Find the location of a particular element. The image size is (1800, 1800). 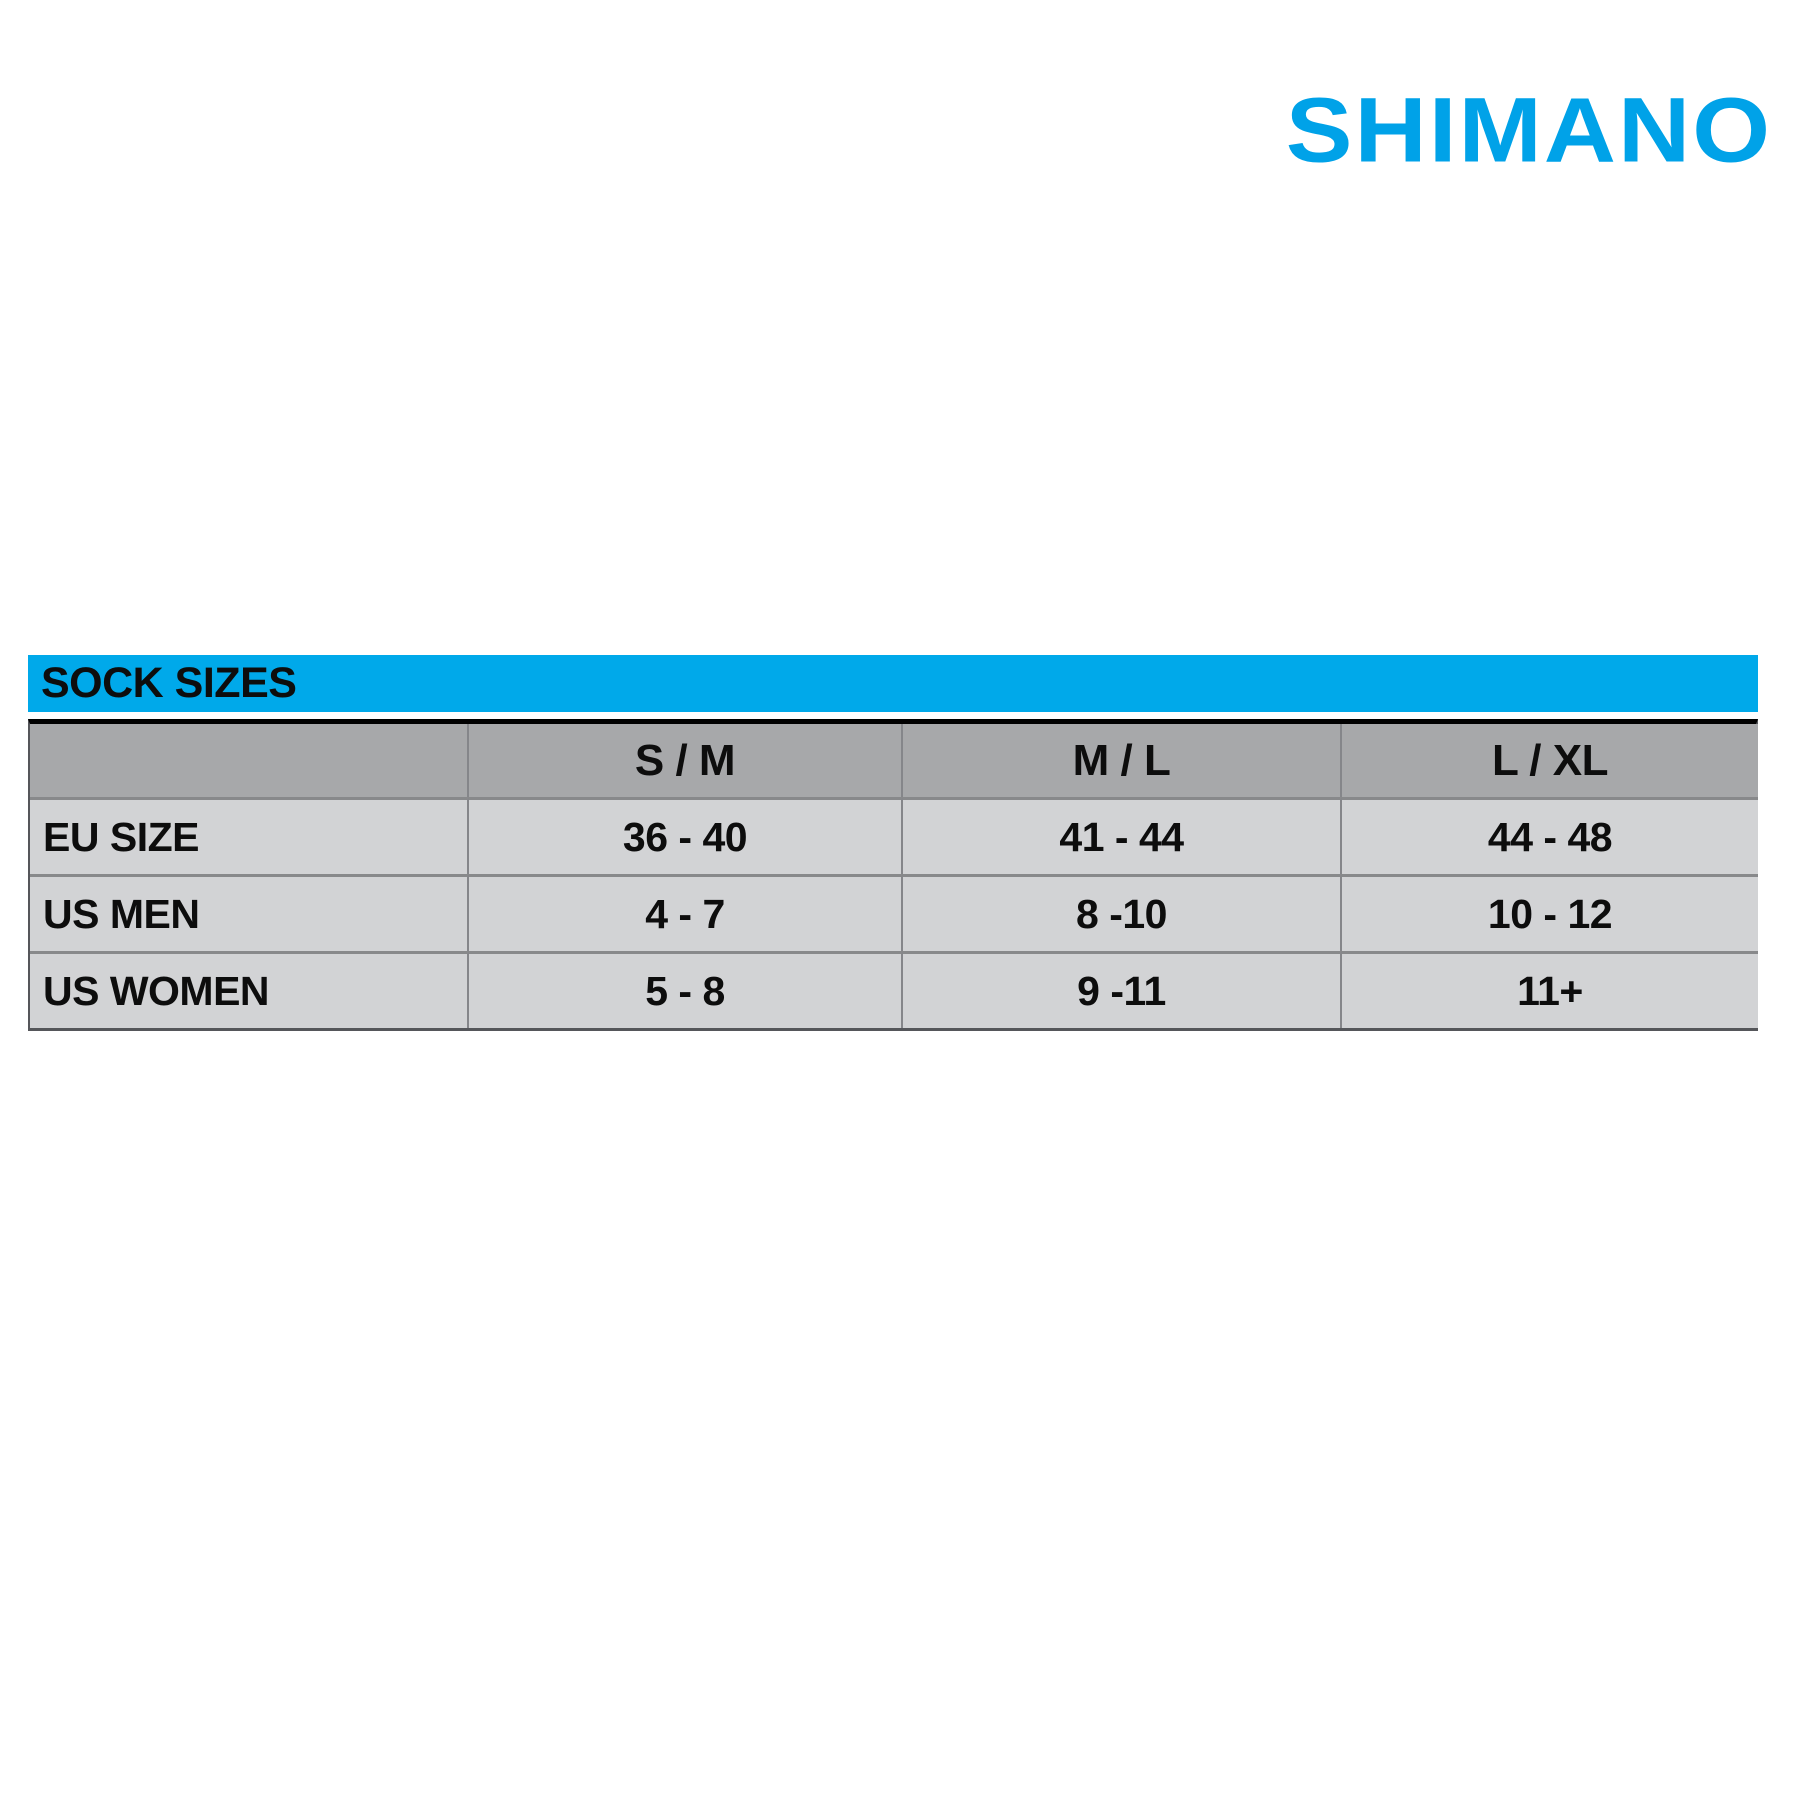

table-cell-uswomen-lxl: 11+ is located at coordinates (1550, 989).